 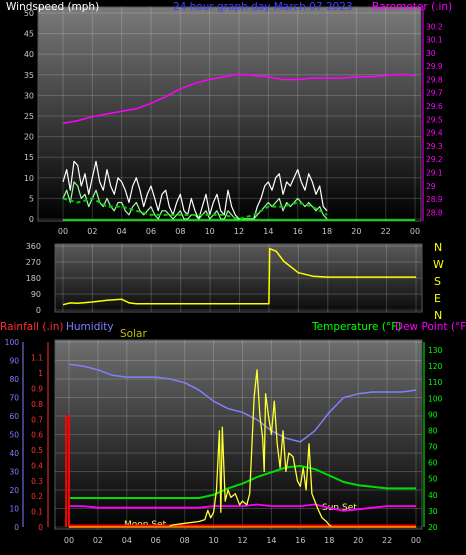 What do you see at coordinates (33, 278) in the screenshot?
I see `direction-y-tick-label: 180` at bounding box center [33, 278].